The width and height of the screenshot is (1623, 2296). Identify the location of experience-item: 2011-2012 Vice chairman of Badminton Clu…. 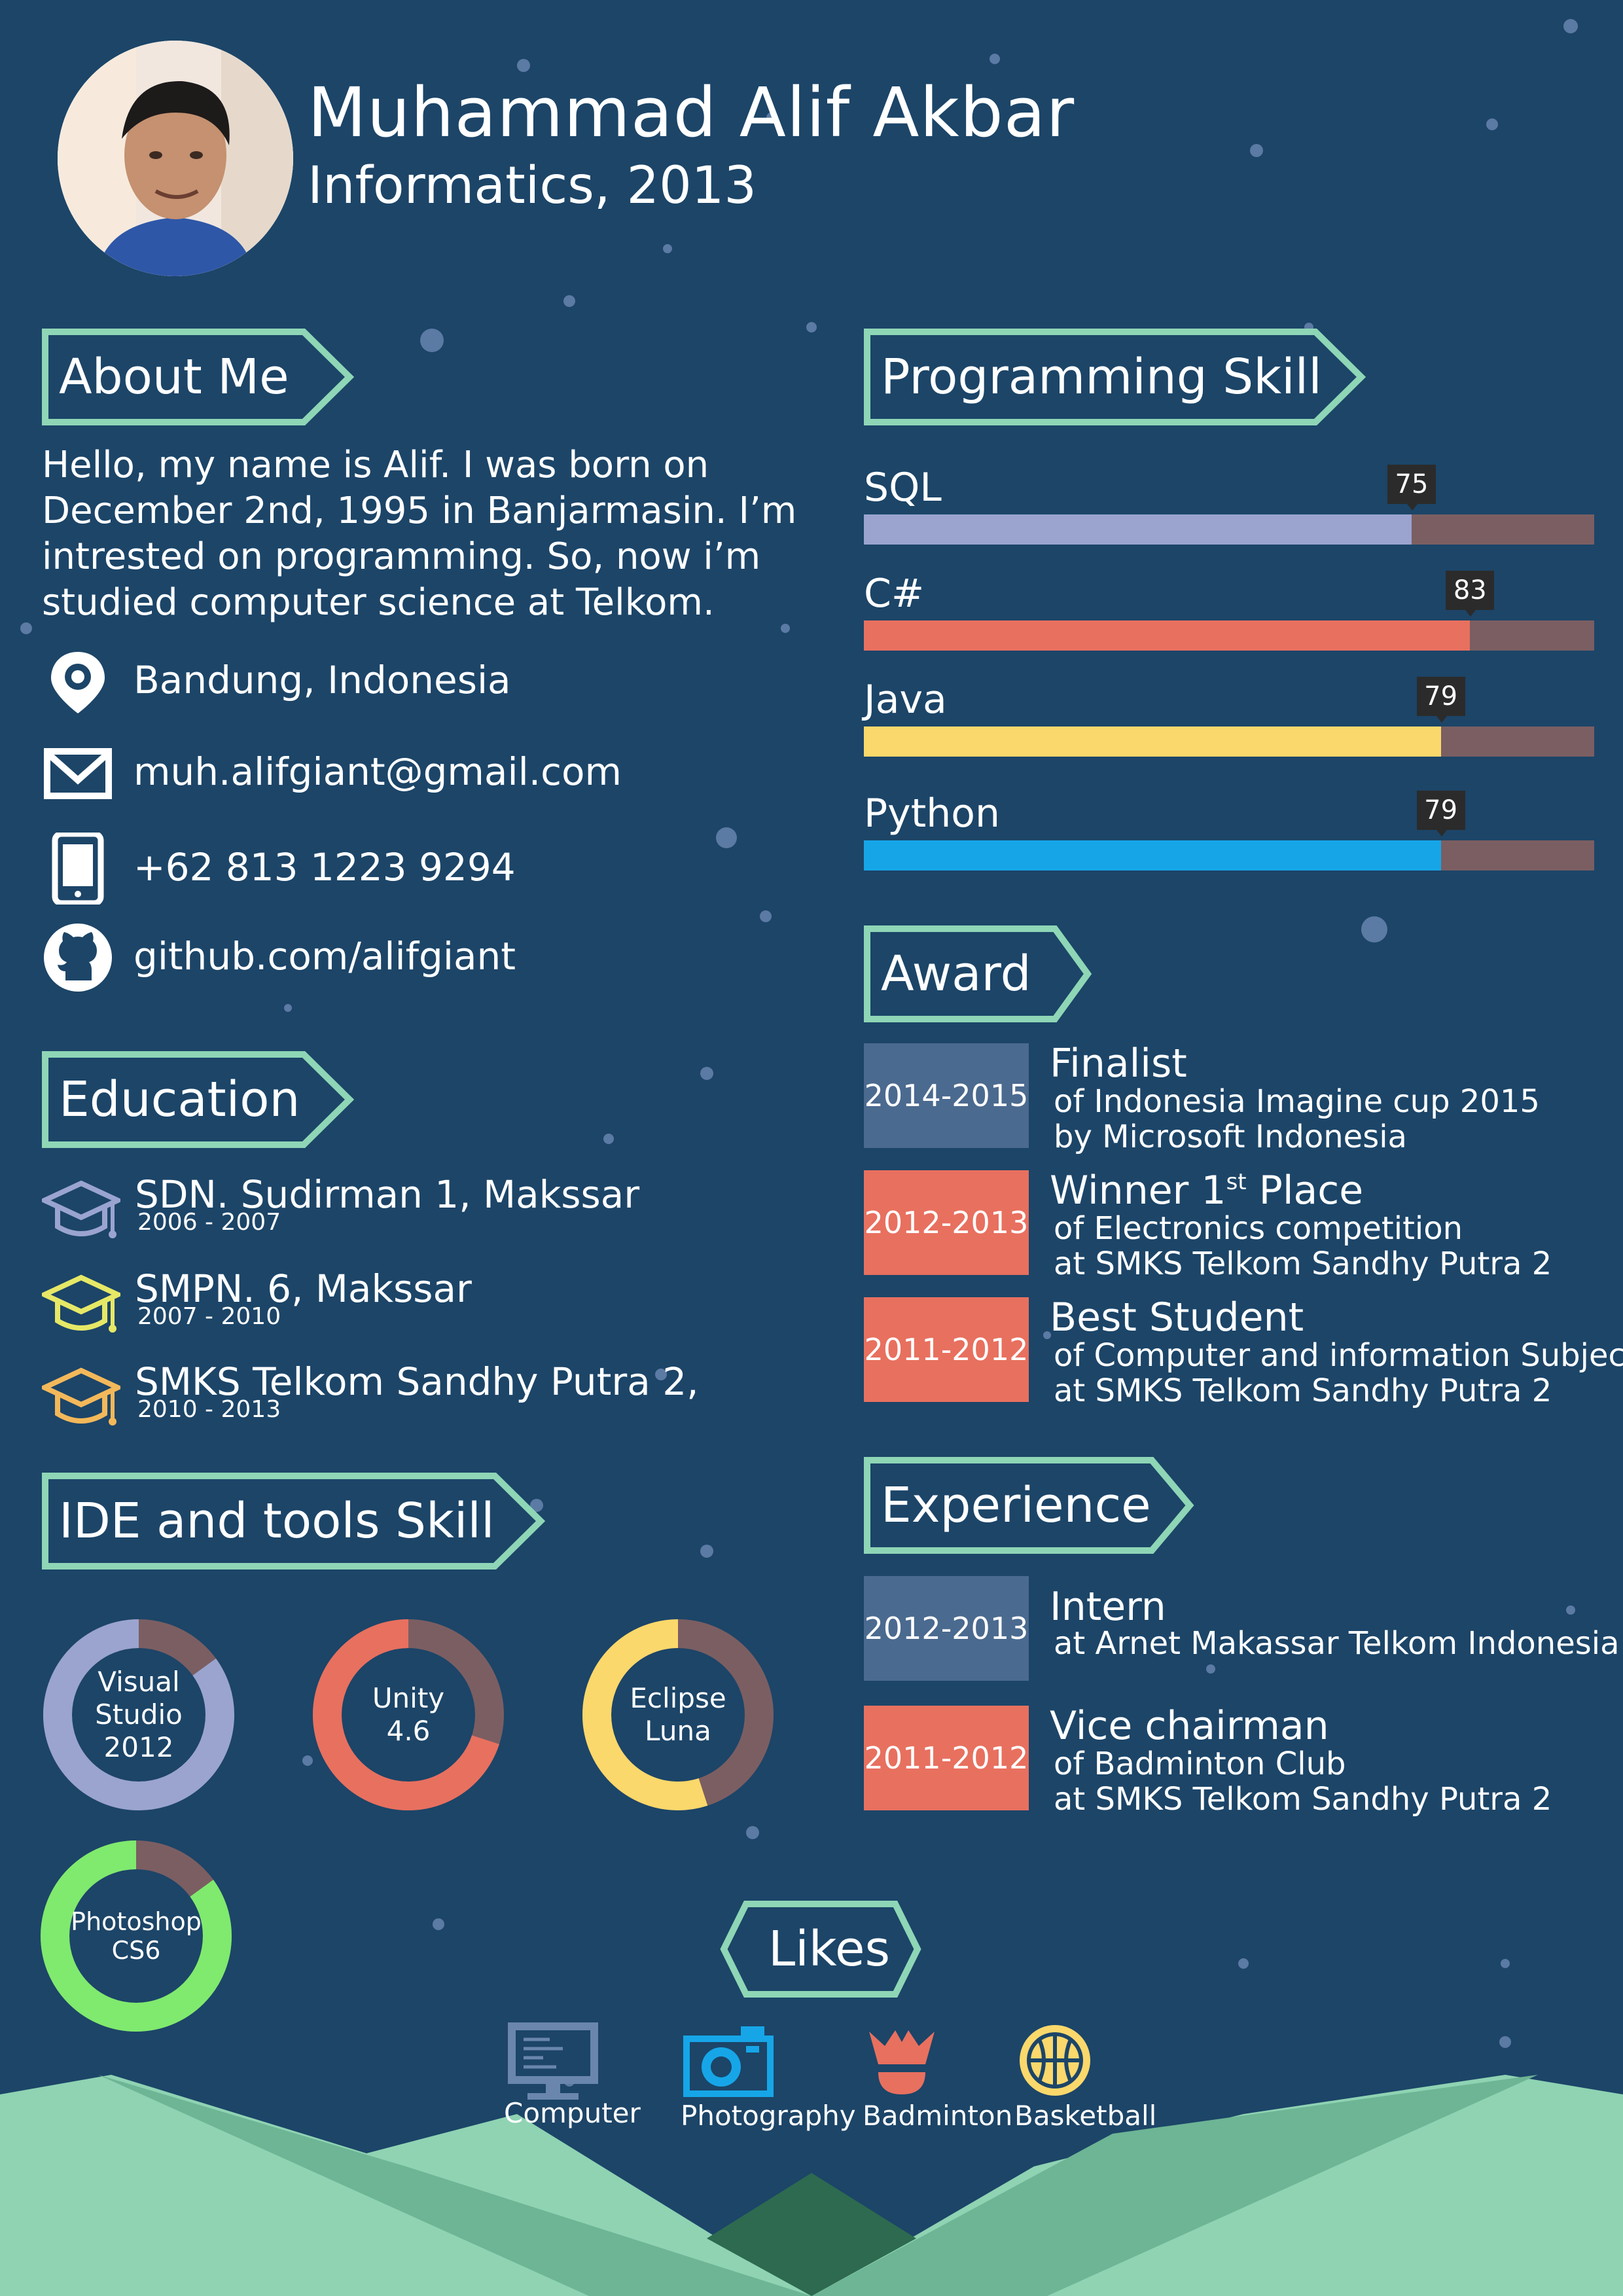
(1240, 1760).